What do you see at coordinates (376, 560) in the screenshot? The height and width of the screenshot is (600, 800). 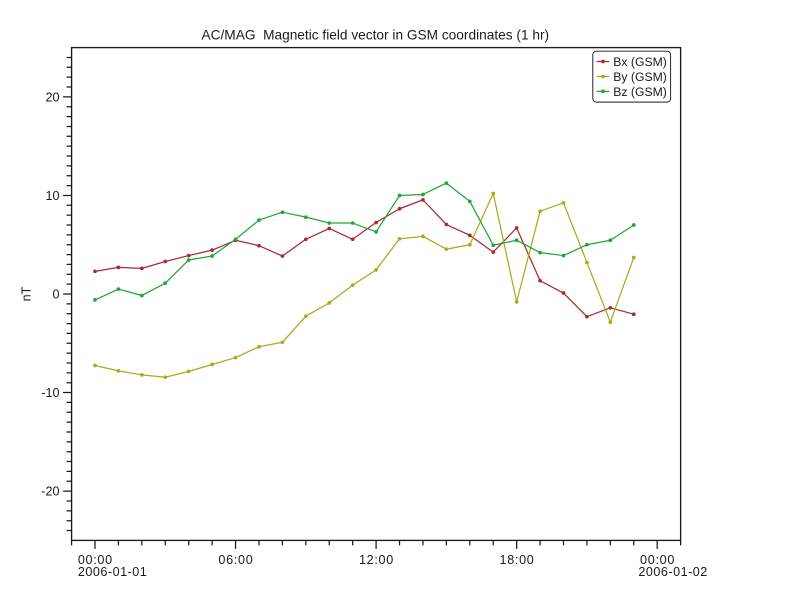 I see `svg-text: 12:00` at bounding box center [376, 560].